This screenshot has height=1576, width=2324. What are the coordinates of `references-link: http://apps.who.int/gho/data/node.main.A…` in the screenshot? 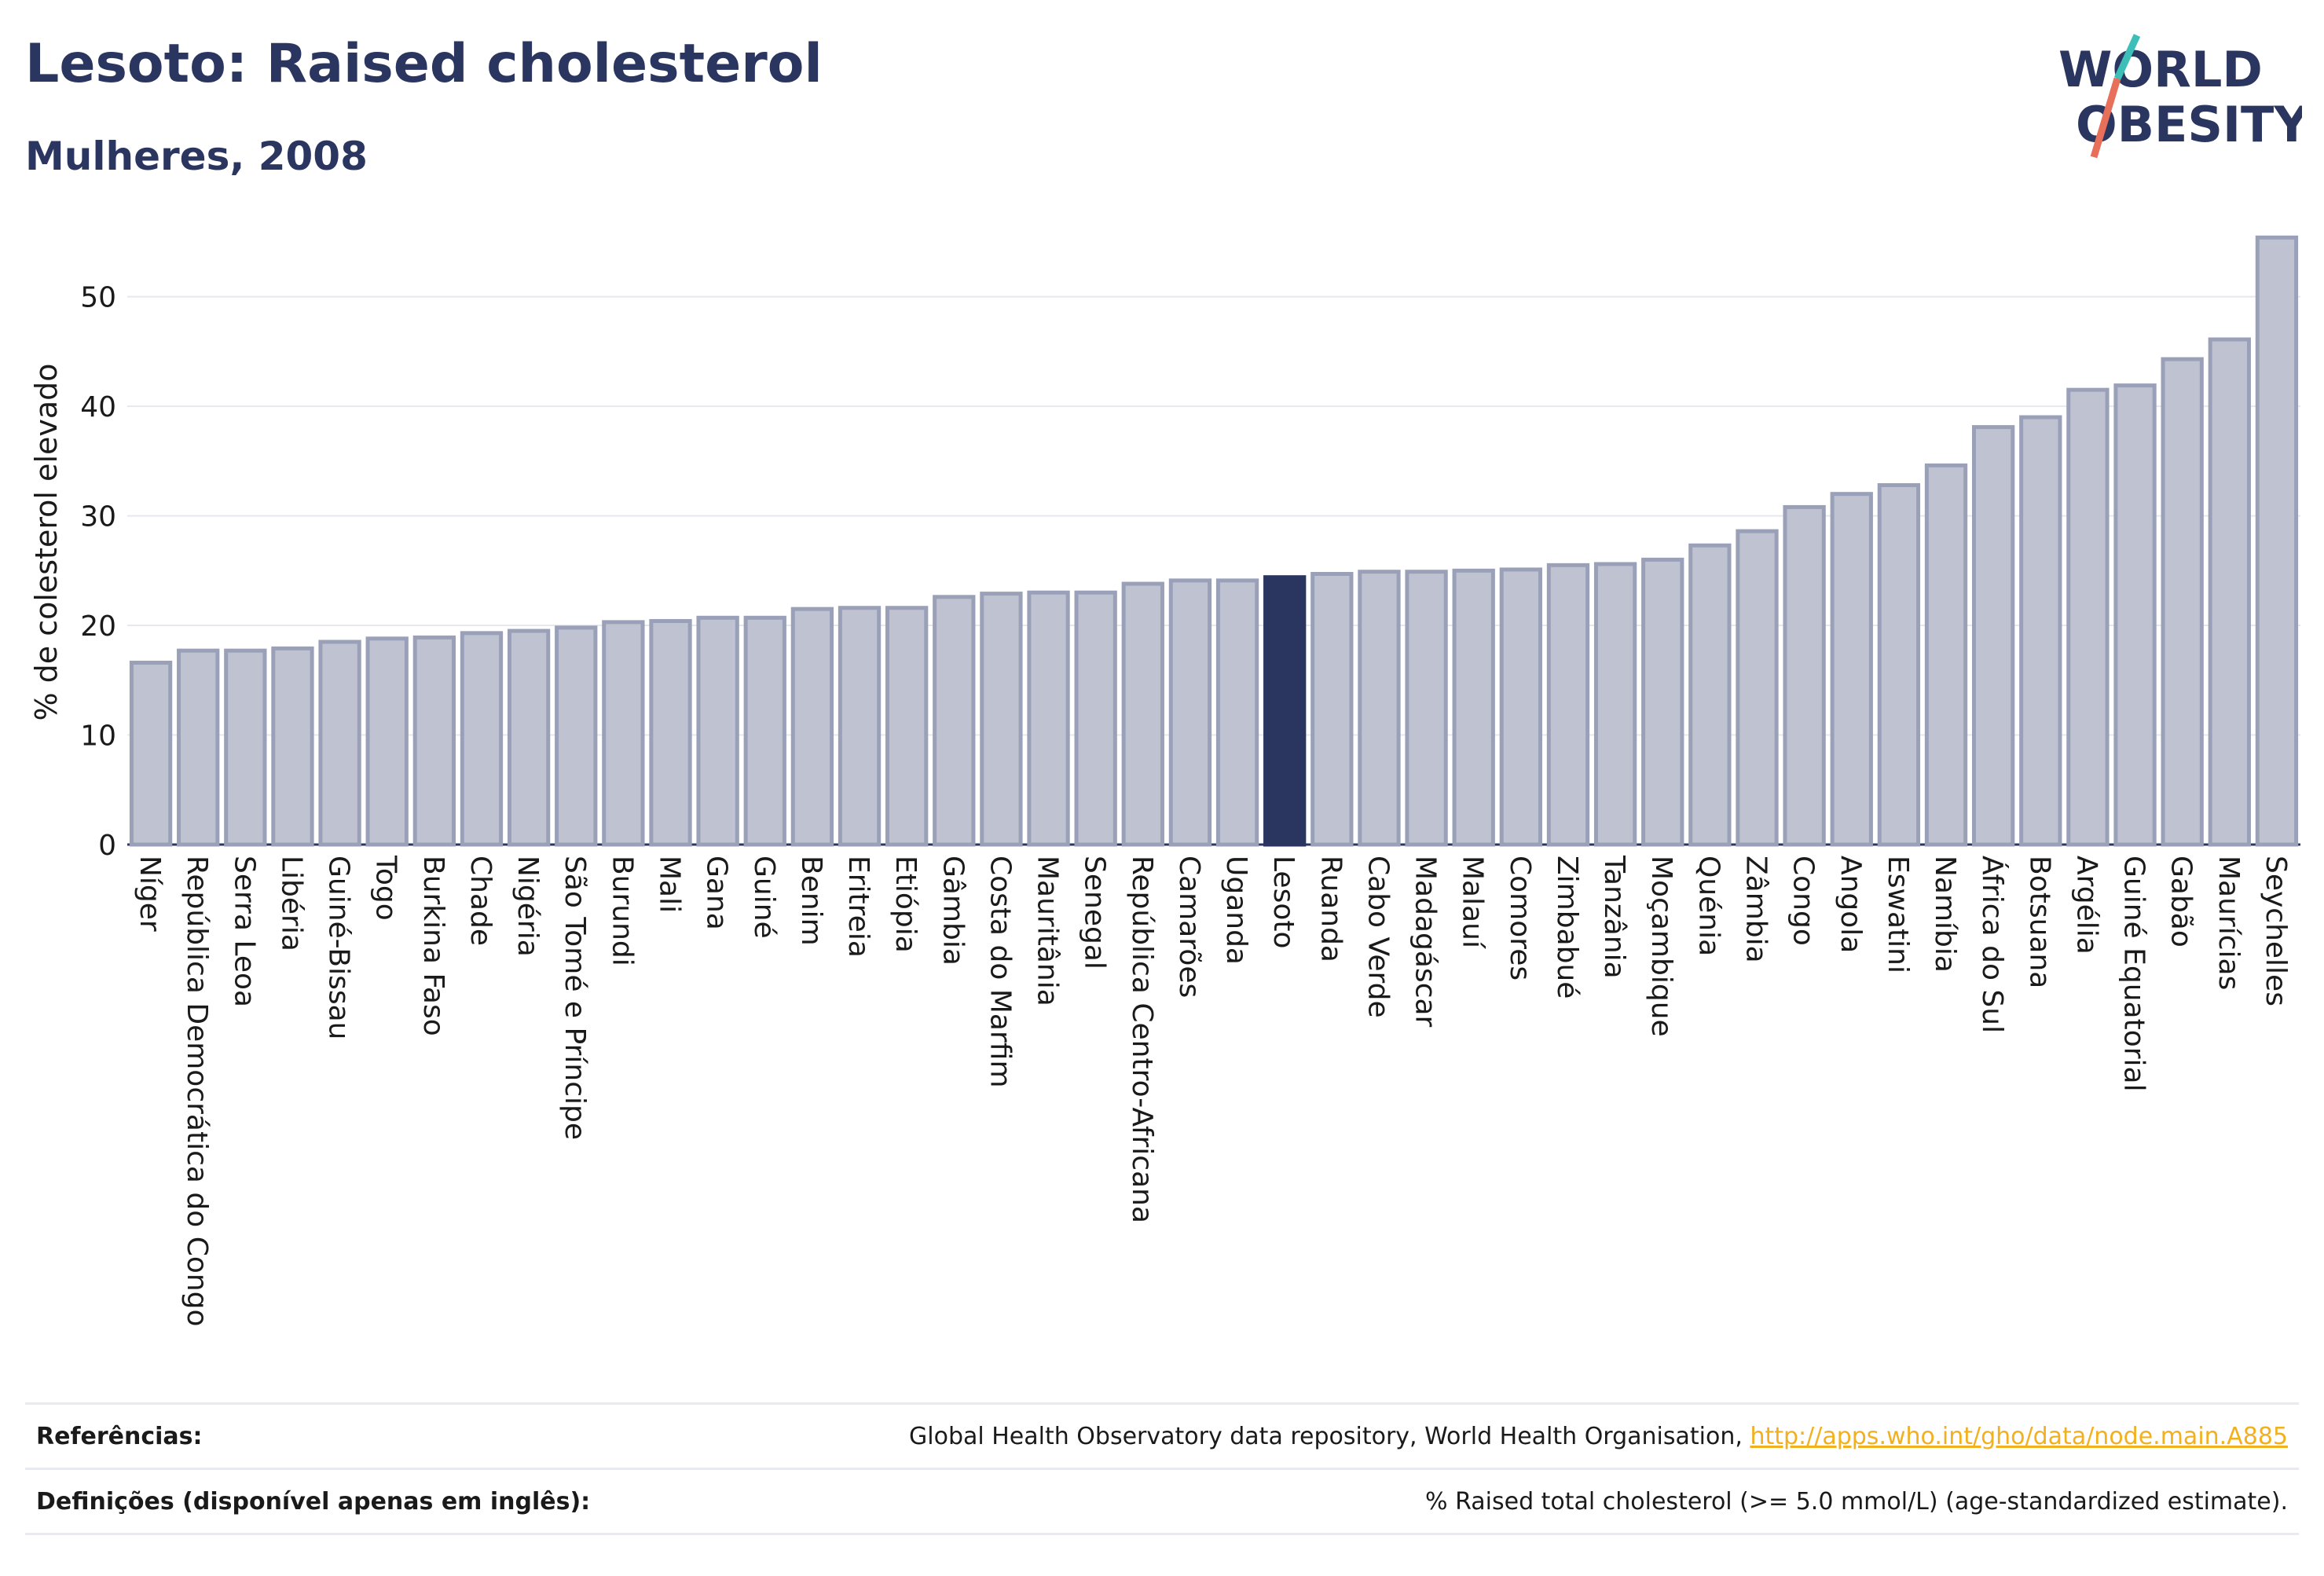 It's located at (2019, 1436).